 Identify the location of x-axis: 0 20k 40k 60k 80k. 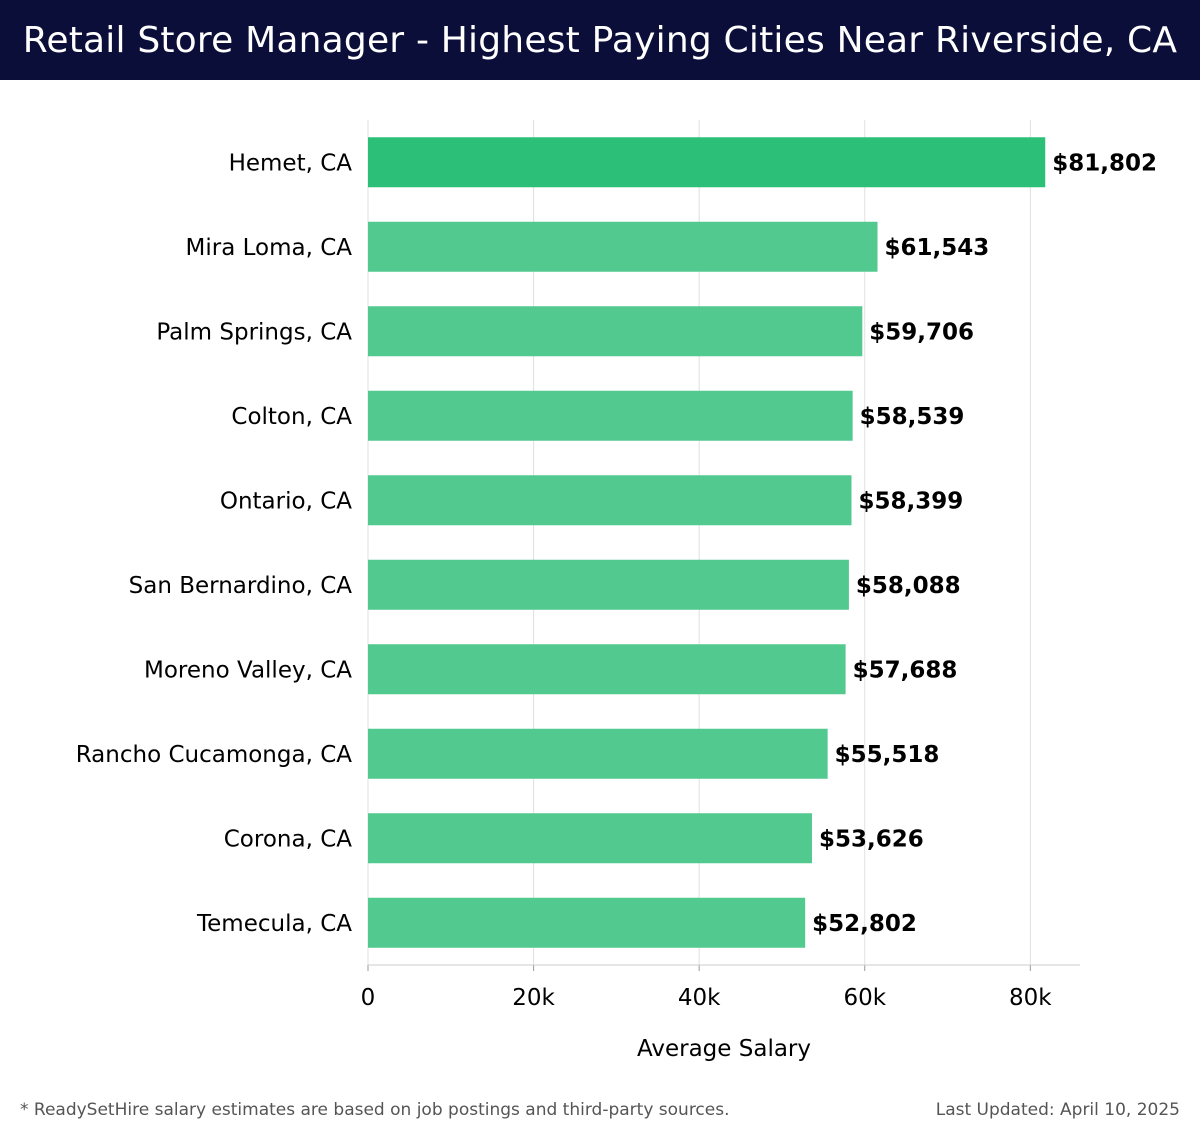
(720, 987).